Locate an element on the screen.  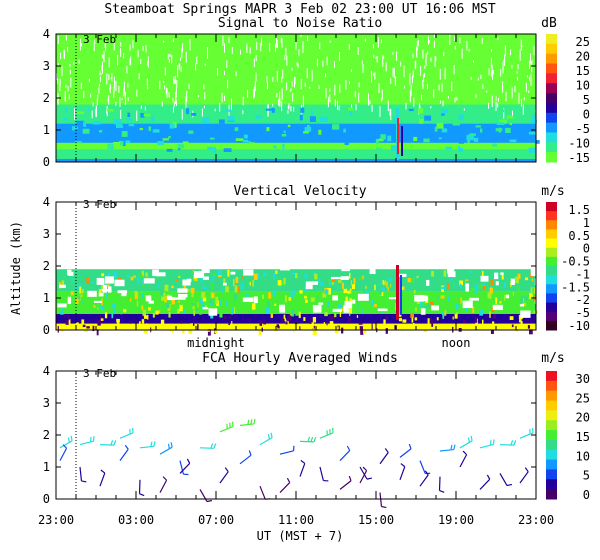
colorbar-label: -5 is located at coordinates (583, 129).